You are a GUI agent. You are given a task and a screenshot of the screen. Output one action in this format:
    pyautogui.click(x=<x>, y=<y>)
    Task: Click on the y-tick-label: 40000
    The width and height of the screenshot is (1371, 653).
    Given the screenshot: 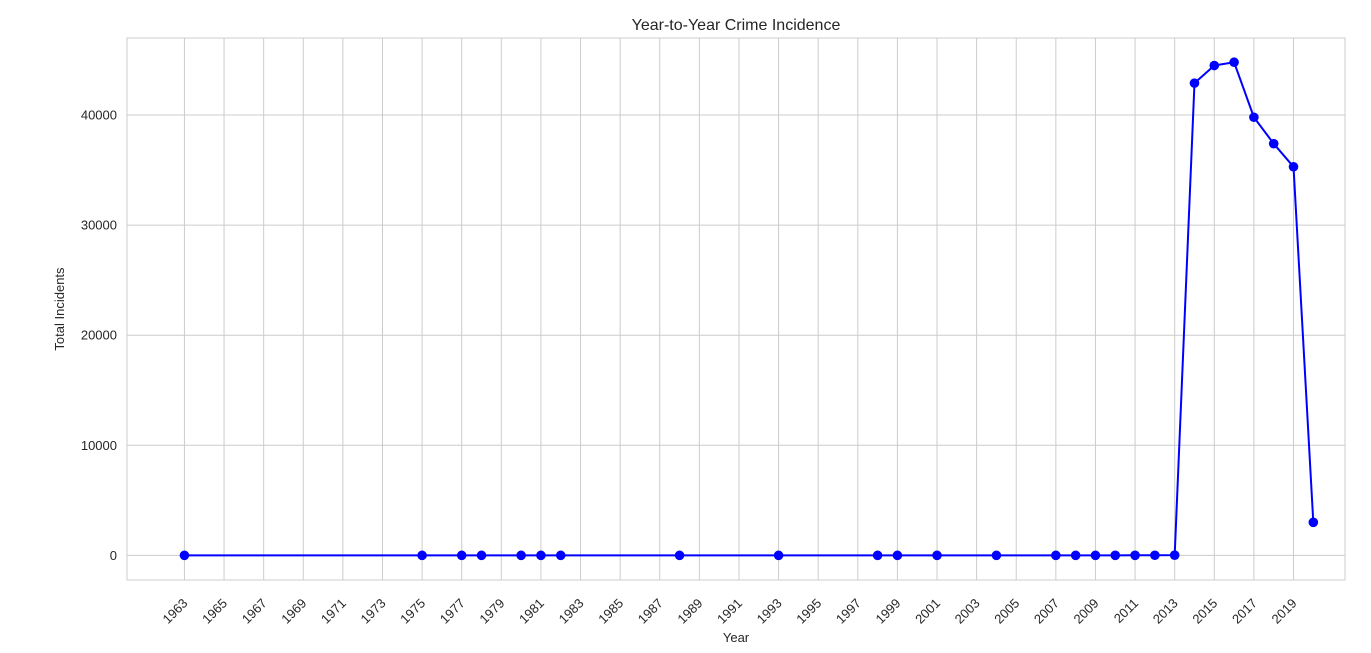 What is the action you would take?
    pyautogui.click(x=99, y=115)
    